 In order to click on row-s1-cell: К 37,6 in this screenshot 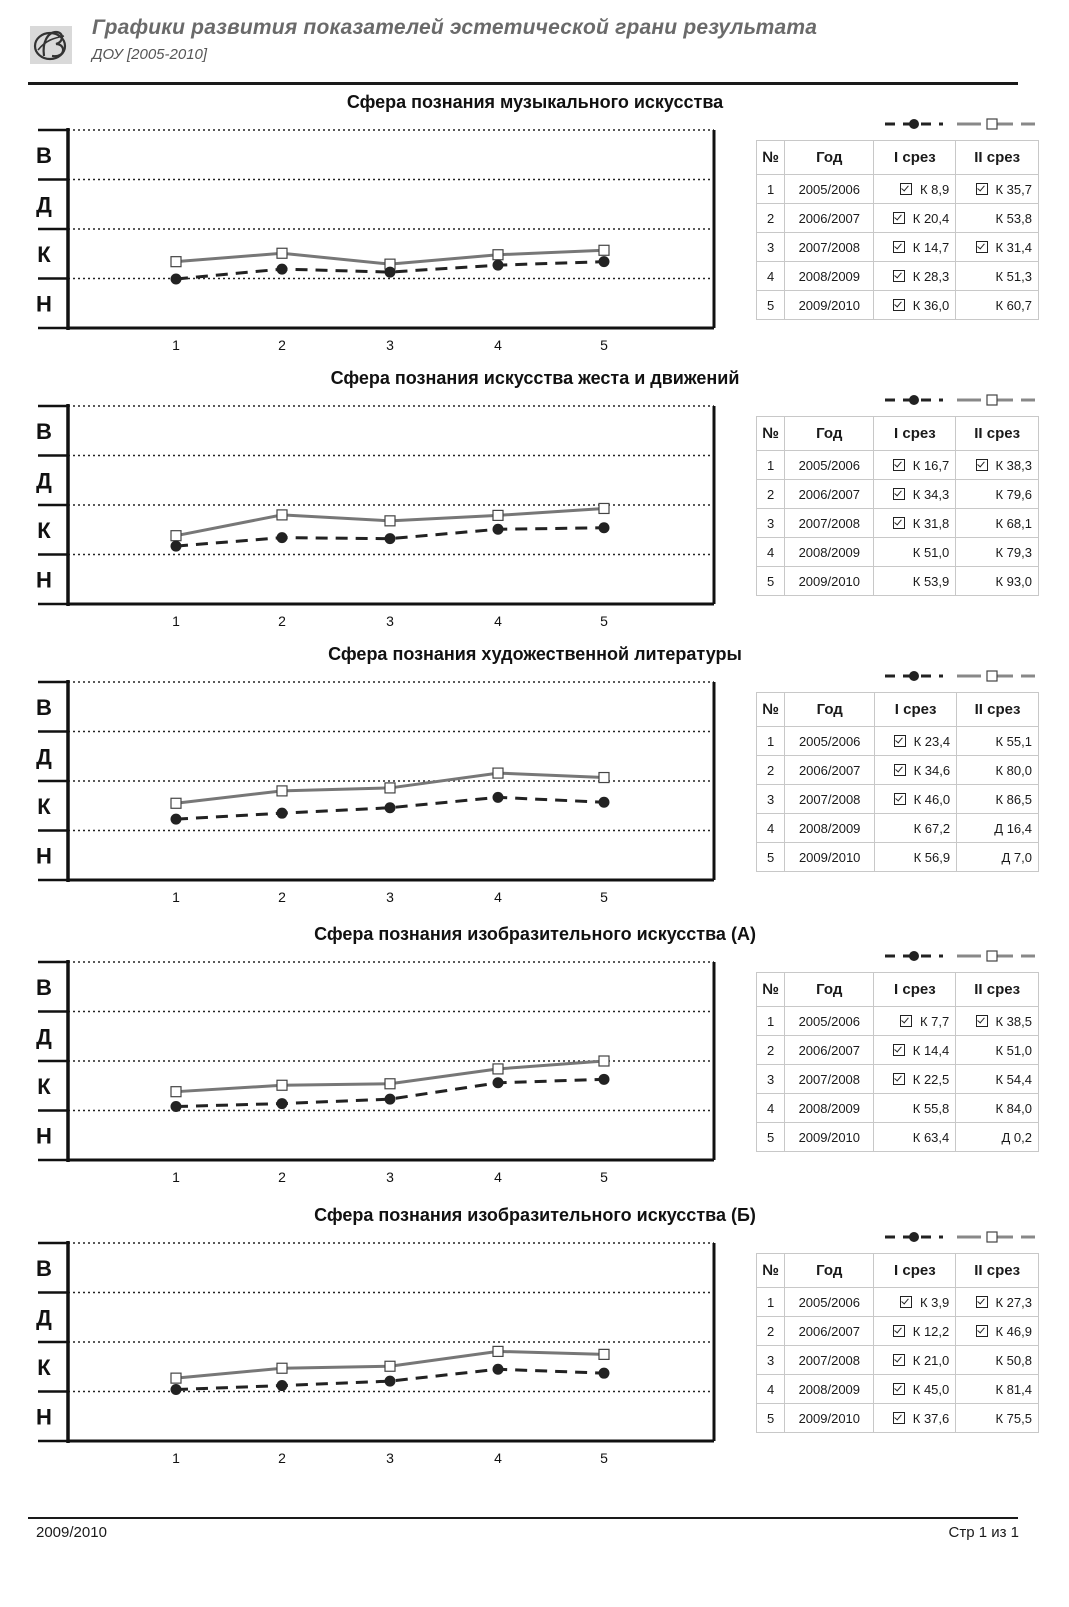, I will do `click(915, 1418)`.